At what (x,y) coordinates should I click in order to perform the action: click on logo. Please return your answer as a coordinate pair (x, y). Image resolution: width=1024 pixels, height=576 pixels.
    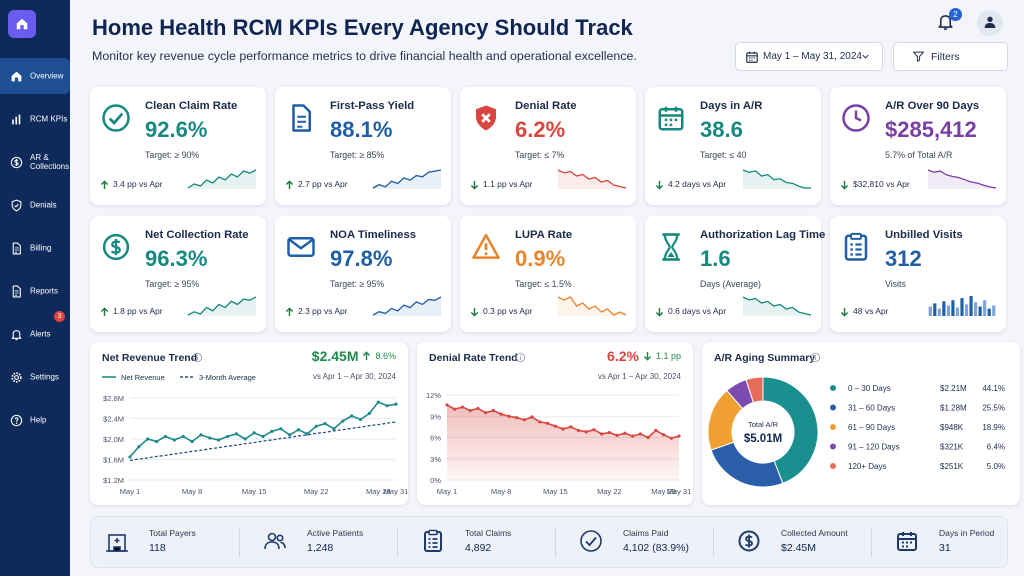
    Looking at the image, I should click on (22, 24).